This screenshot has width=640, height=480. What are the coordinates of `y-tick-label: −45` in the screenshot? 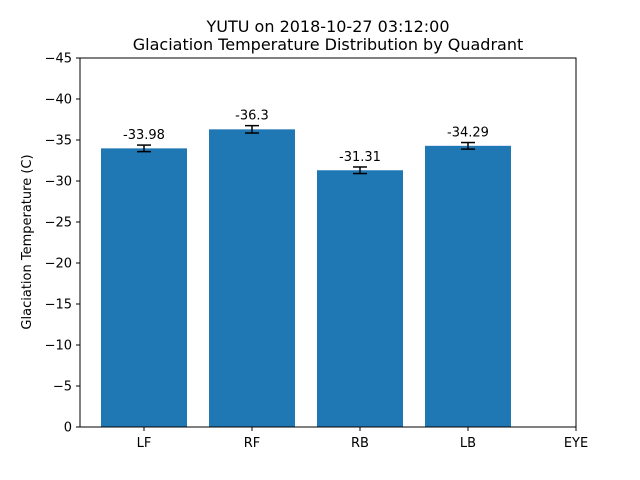 It's located at (58, 59).